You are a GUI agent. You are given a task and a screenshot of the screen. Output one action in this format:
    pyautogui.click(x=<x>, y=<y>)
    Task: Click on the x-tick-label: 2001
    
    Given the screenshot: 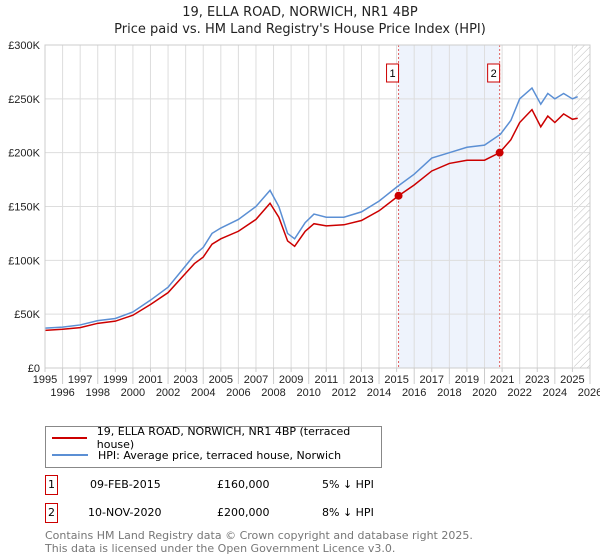 What is the action you would take?
    pyautogui.click(x=150, y=380)
    